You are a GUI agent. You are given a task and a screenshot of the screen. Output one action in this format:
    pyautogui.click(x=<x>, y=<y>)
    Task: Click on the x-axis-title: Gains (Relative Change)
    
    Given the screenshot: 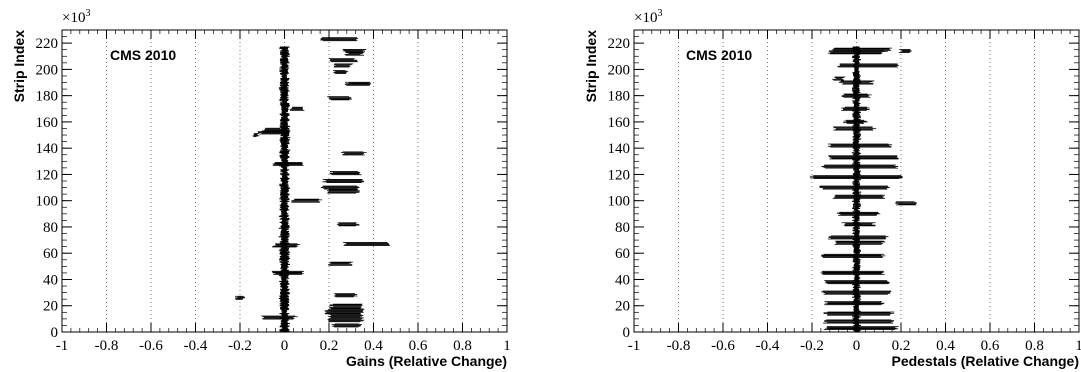 What is the action you would take?
    pyautogui.click(x=426, y=361)
    